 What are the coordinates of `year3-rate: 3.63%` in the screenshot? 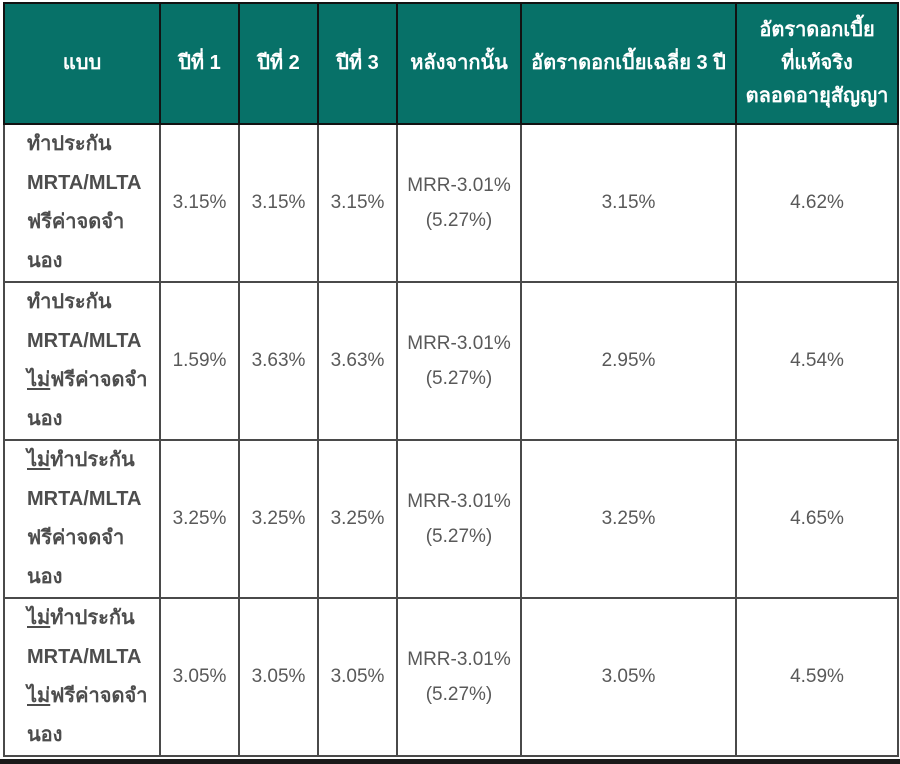 It's located at (357, 361).